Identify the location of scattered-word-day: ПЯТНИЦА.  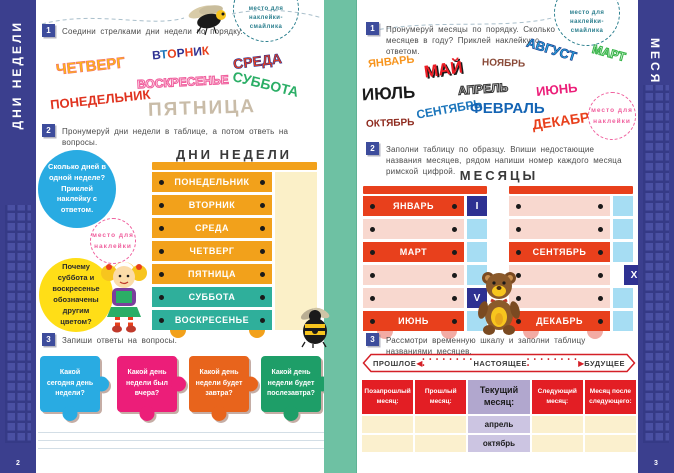
(202, 108).